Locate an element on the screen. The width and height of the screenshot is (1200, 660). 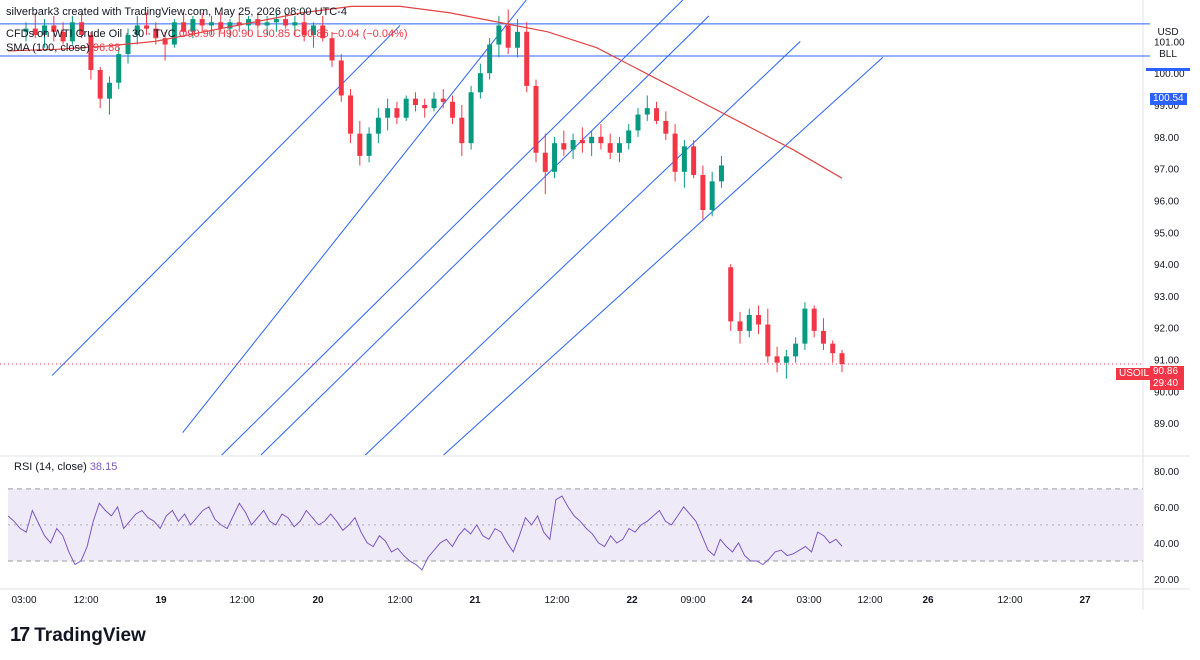
rsi-tick-label: 60.00 is located at coordinates (1166, 508).